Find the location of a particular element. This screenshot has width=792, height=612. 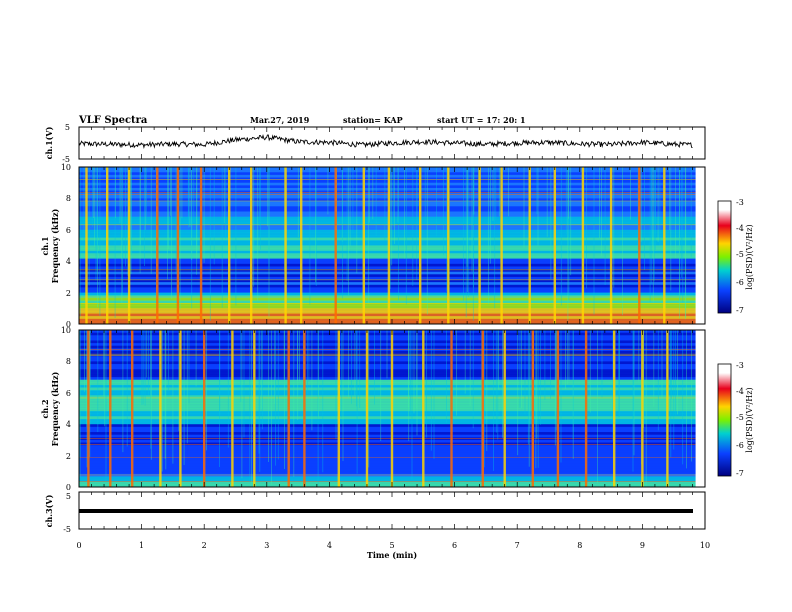

colorbar-ch1-bar is located at coordinates (724, 257).